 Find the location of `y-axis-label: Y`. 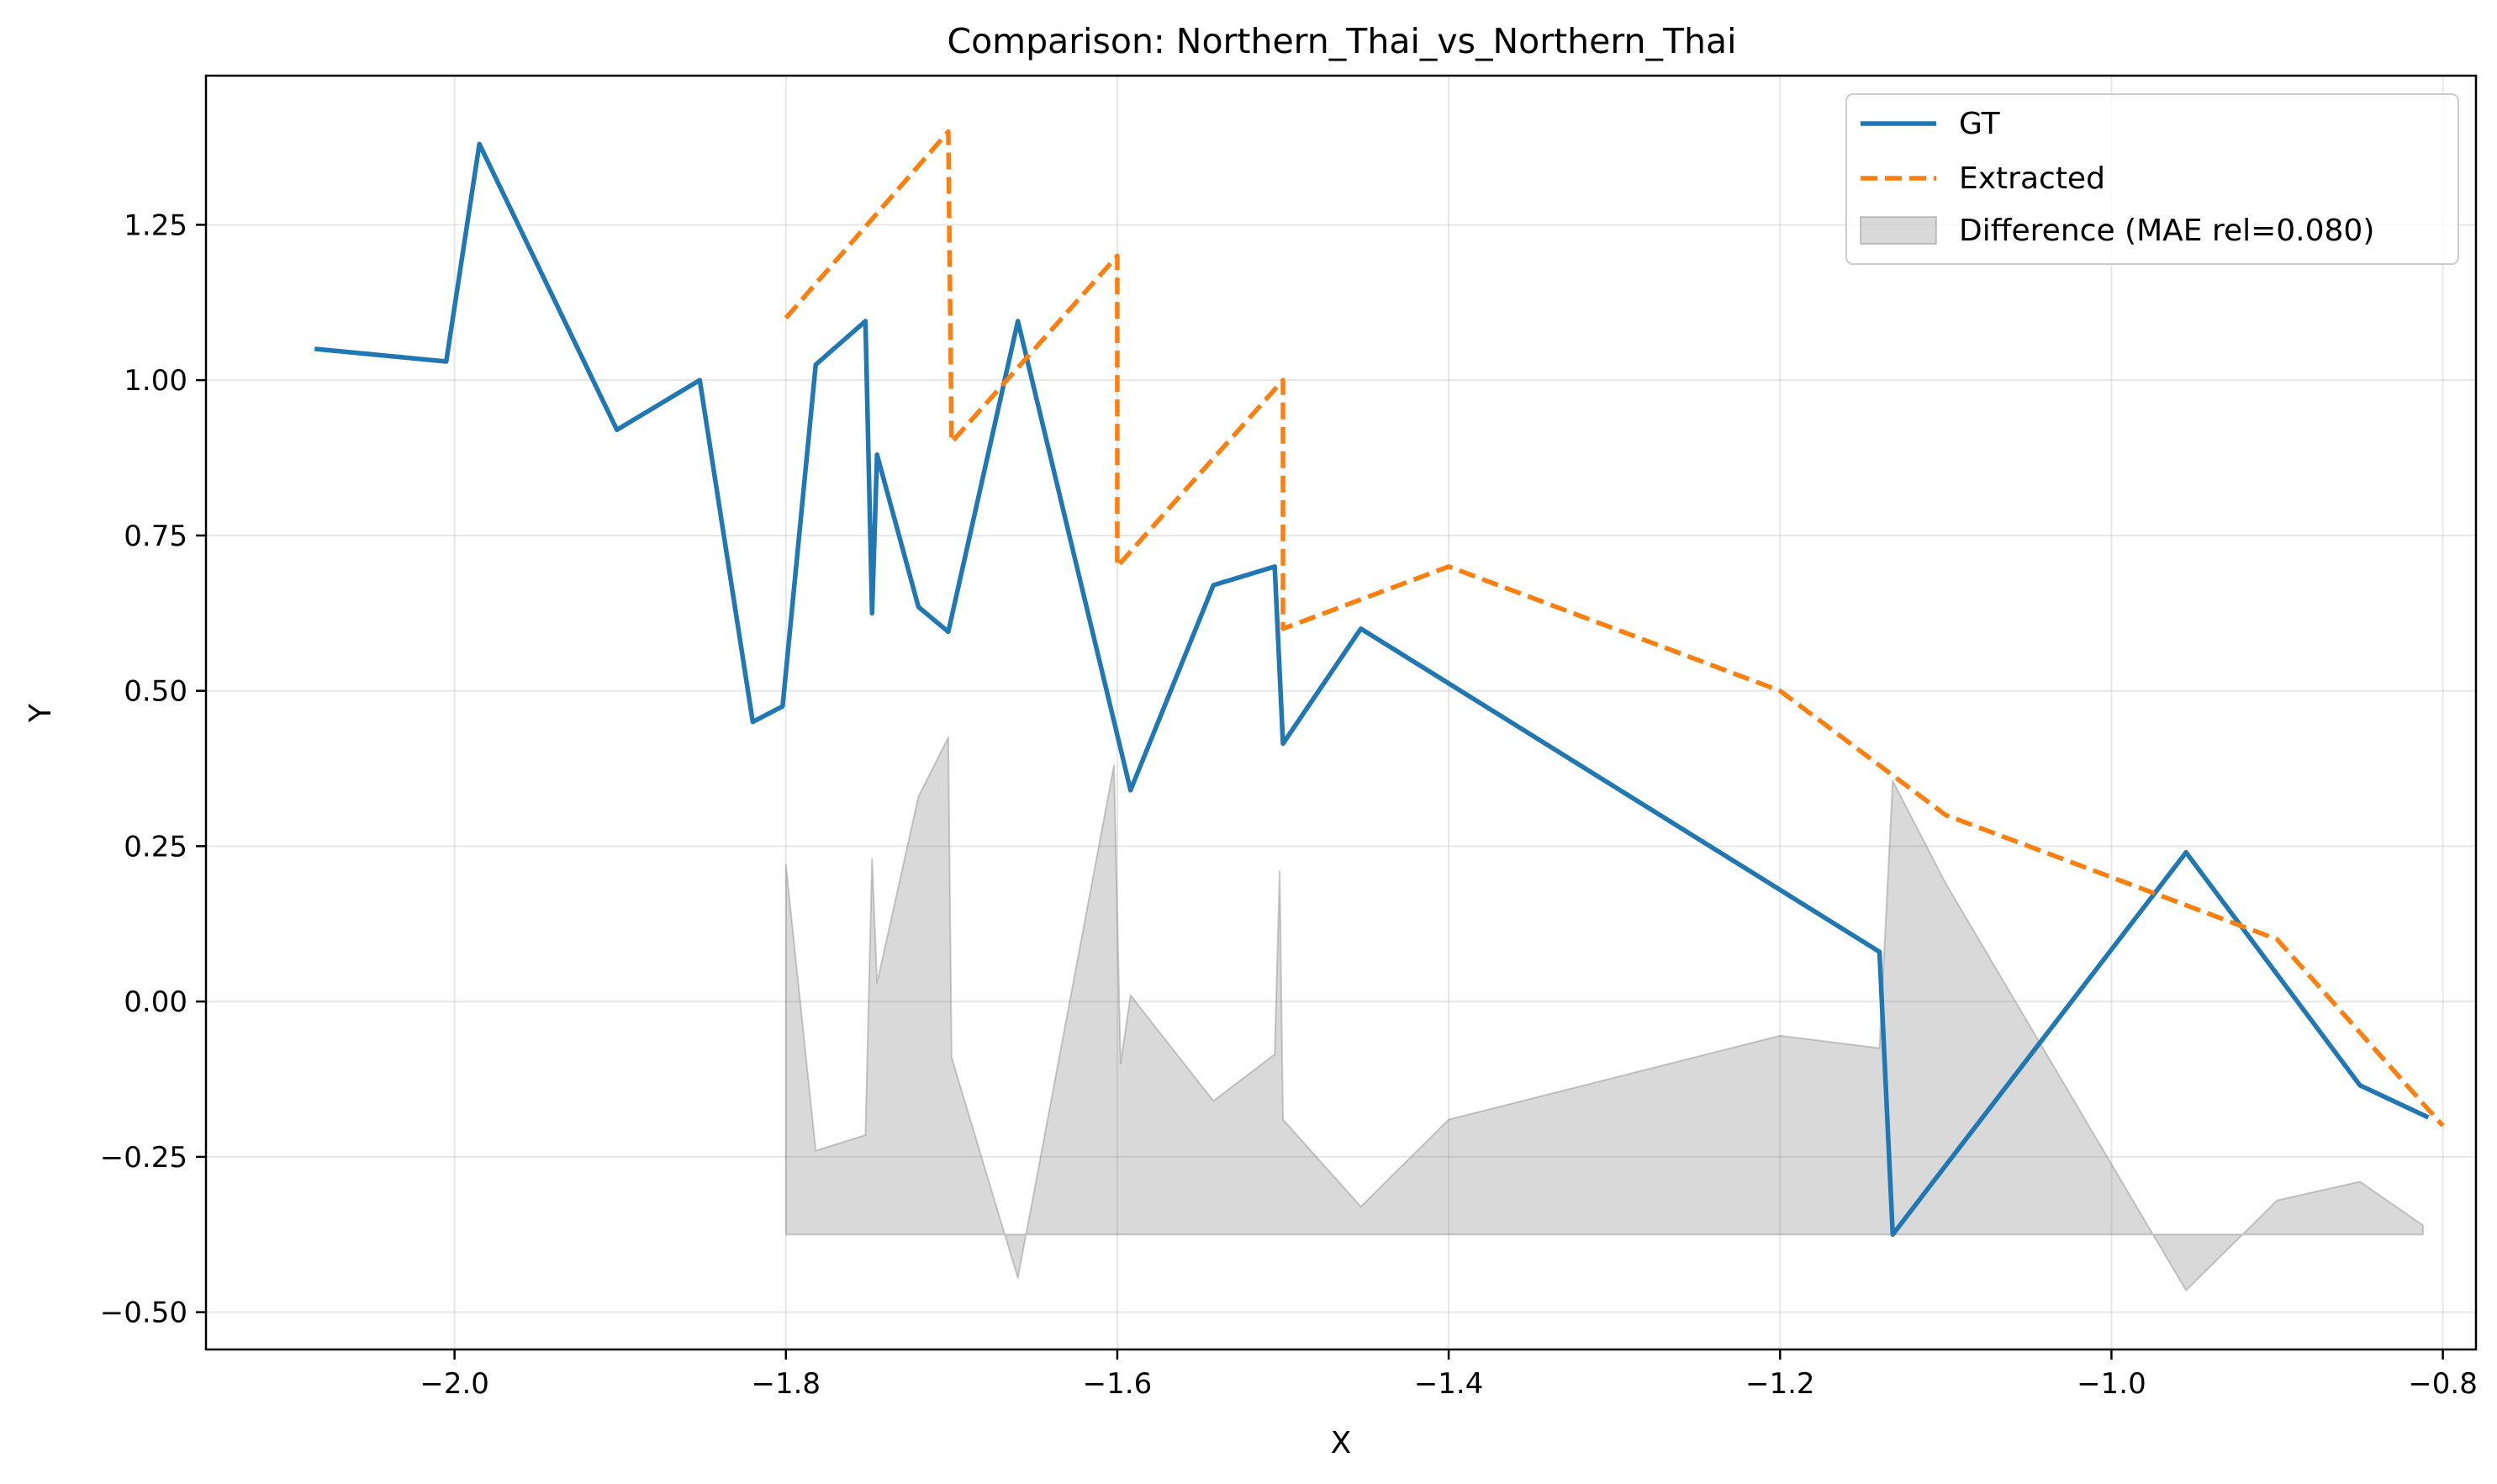

y-axis-label: Y is located at coordinates (41, 713).